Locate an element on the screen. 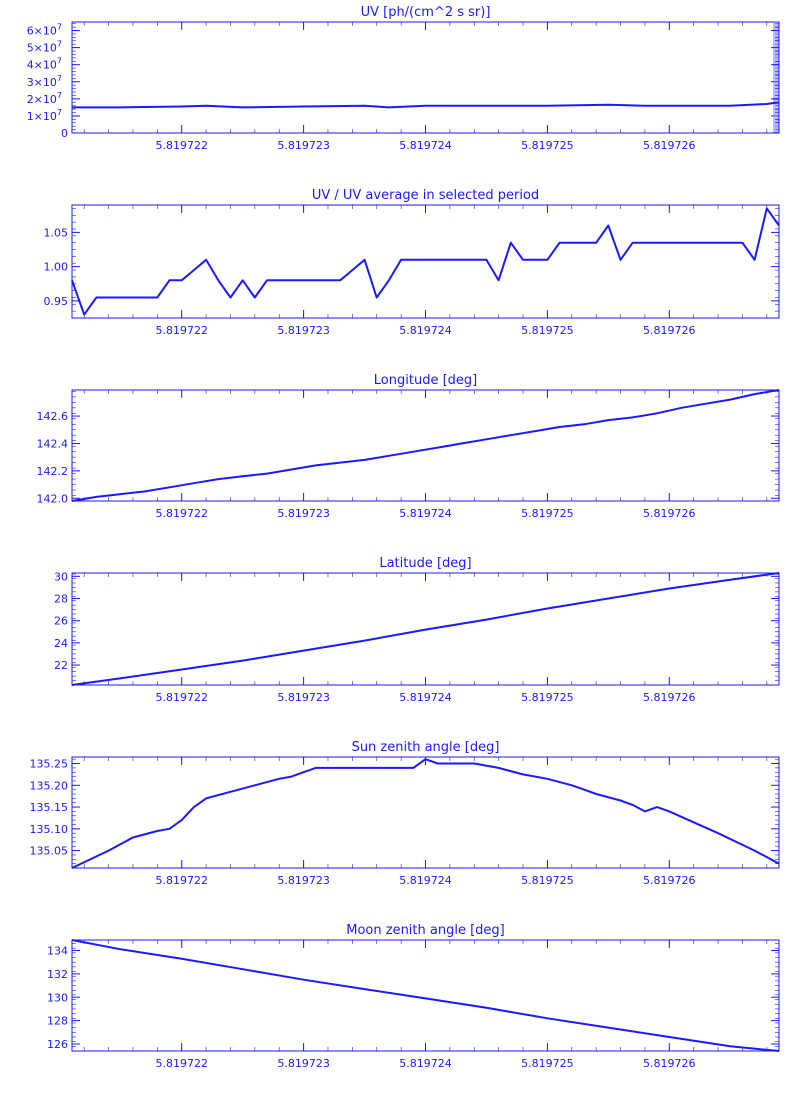  y-tick-label: 128 is located at coordinates (57, 1021).